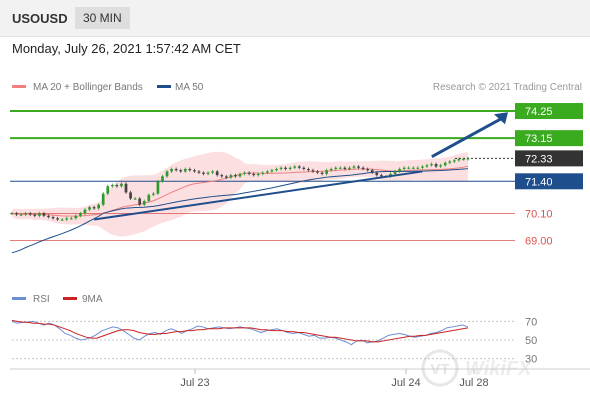 The width and height of the screenshot is (590, 400). I want to click on rsi-tick-labels: 70 50 30, so click(531, 340).